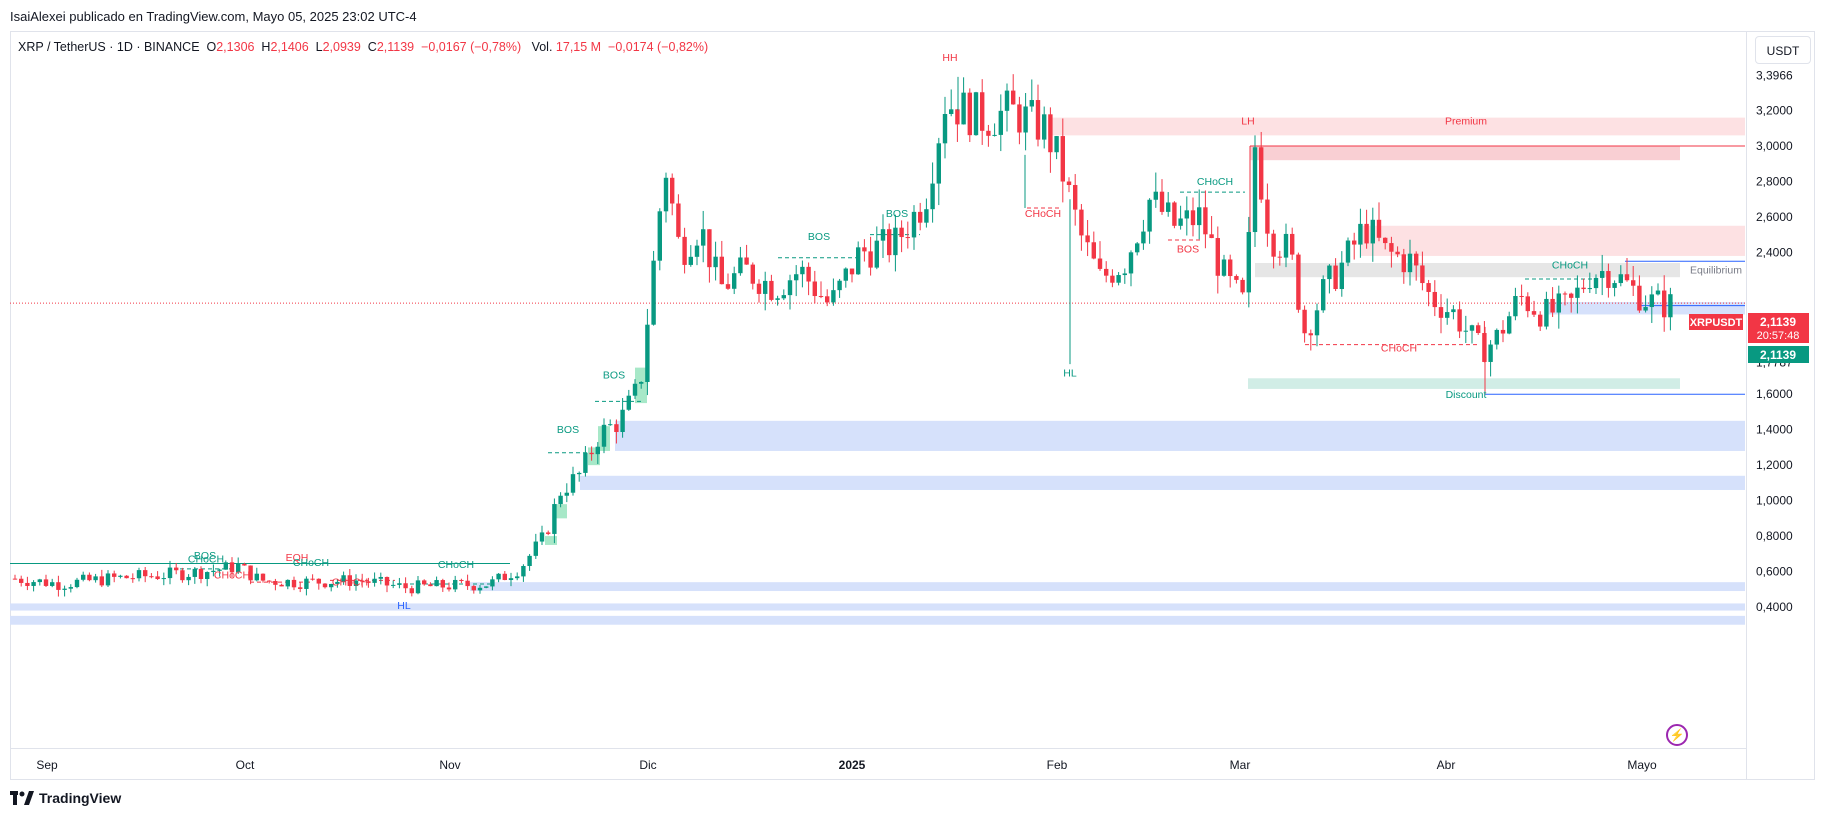 The image size is (1825, 819). What do you see at coordinates (1399, 349) in the screenshot?
I see `choch-label: CHoCH` at bounding box center [1399, 349].